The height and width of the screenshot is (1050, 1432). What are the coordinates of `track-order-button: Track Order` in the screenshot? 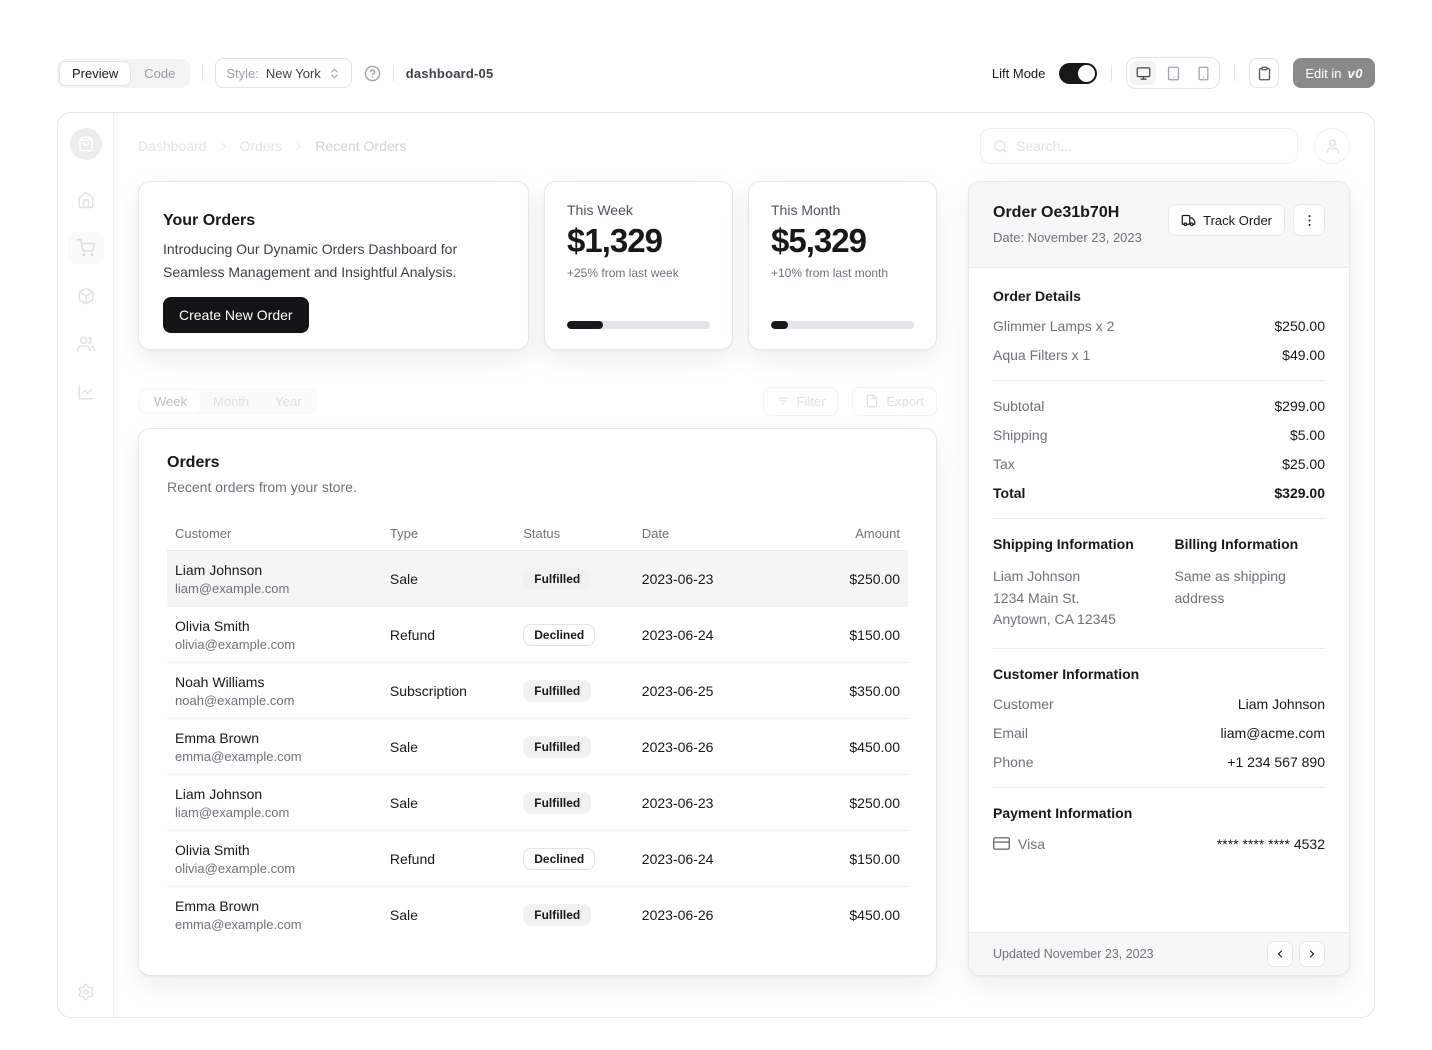 It's located at (1226, 220).